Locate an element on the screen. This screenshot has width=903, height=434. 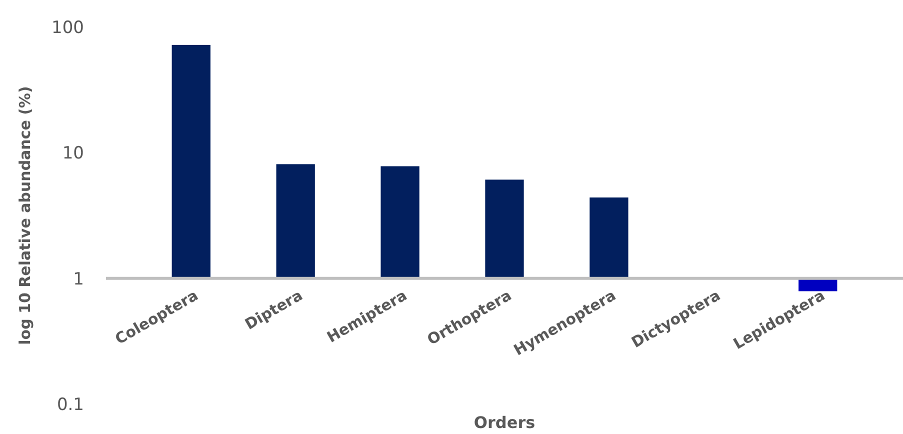
y-axis-title: log 10 Relative abundance (%) is located at coordinates (25, 215).